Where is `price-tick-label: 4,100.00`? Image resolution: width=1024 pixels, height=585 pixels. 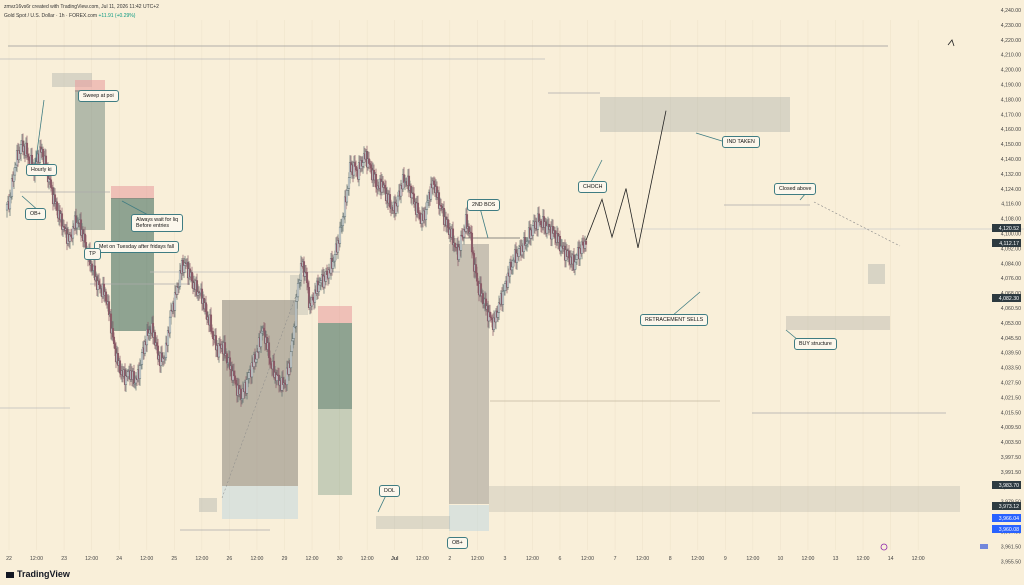 price-tick-label: 4,100.00 is located at coordinates (1011, 235).